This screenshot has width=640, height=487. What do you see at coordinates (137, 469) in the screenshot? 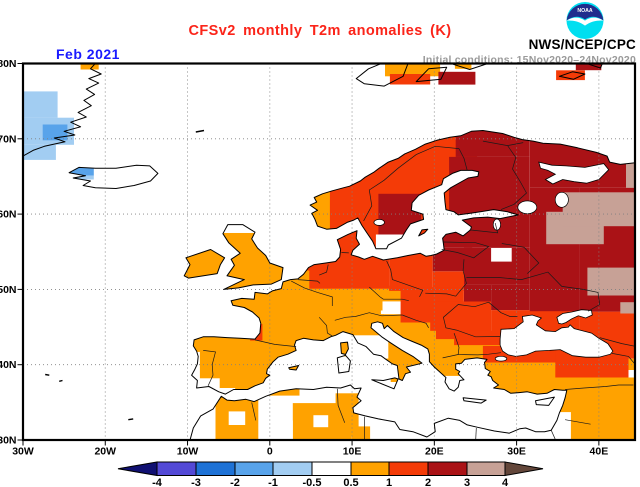
I see `colorbar-left-tip` at bounding box center [137, 469].